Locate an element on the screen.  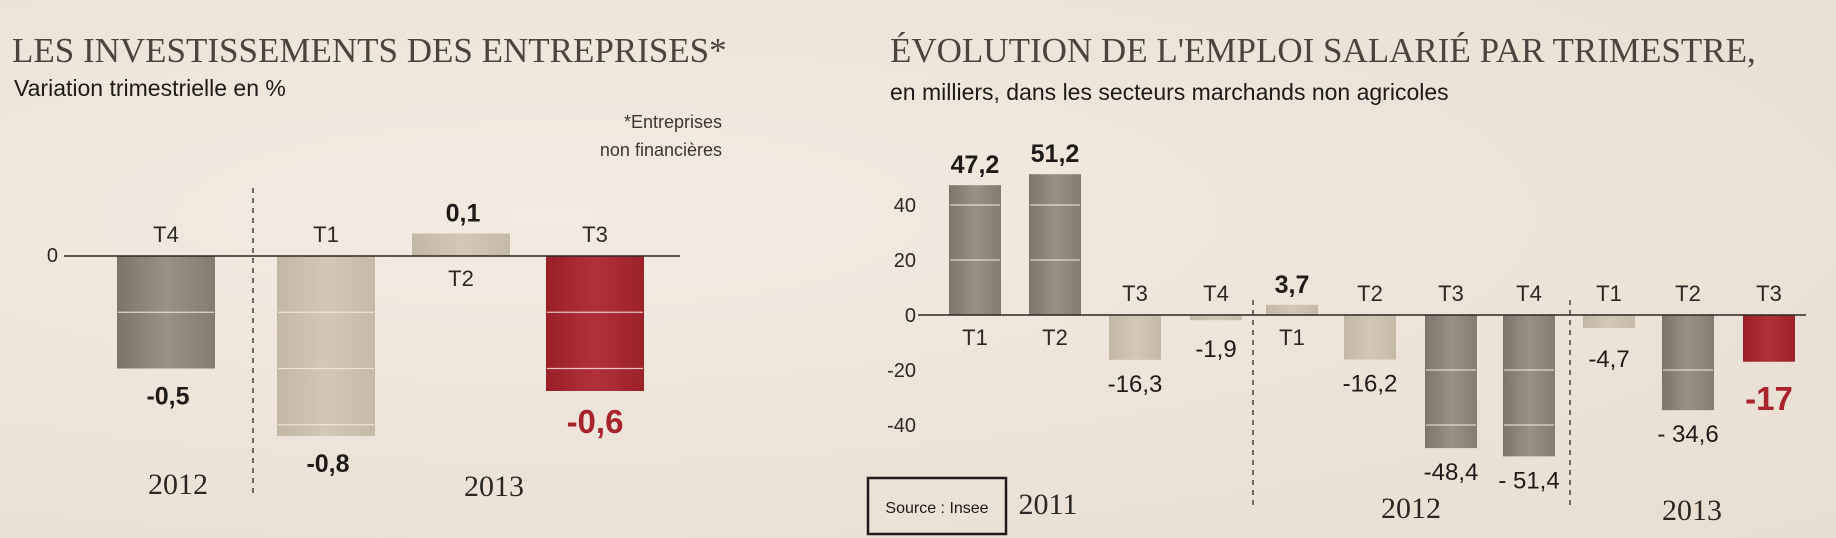
investment-year-label: 2013 is located at coordinates (494, 486).